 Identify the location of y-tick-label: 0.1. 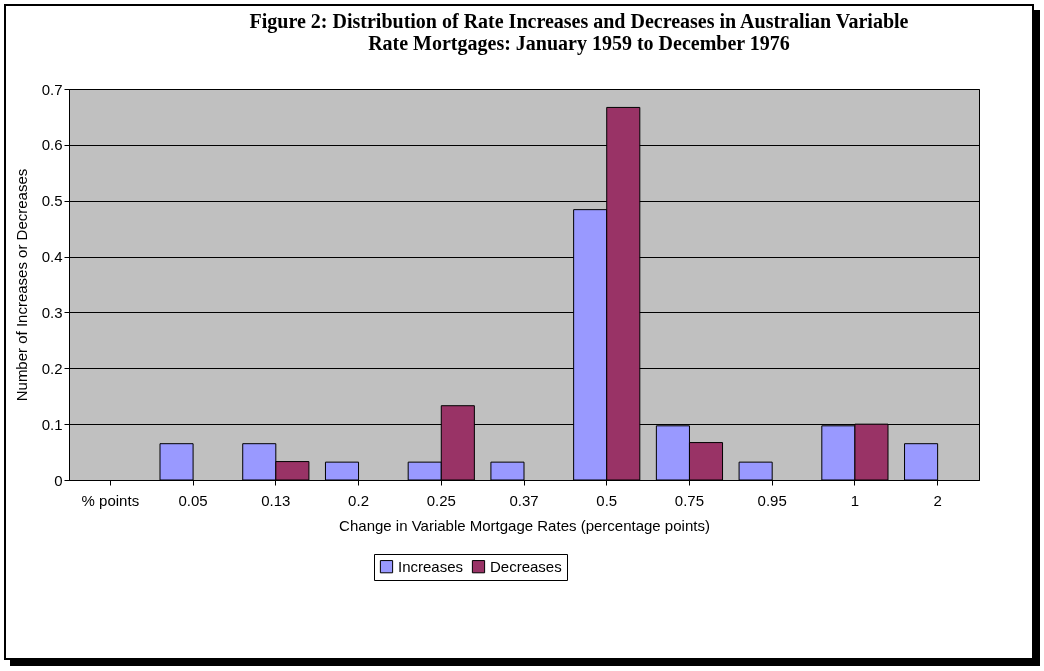
(52, 424).